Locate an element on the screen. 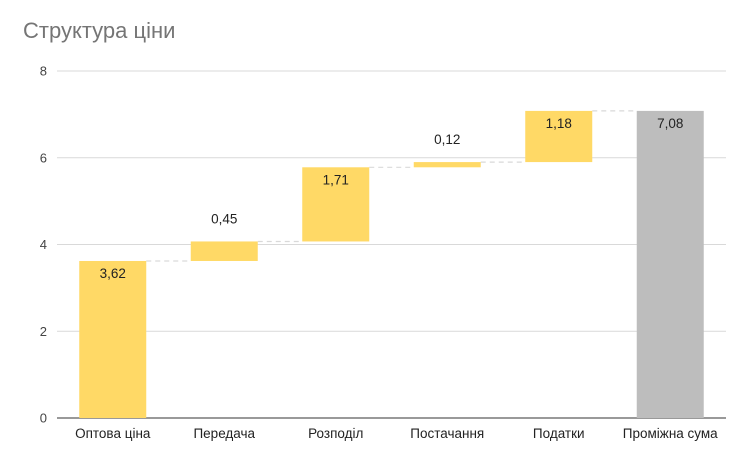  y-tick-label: 8 is located at coordinates (43, 71).